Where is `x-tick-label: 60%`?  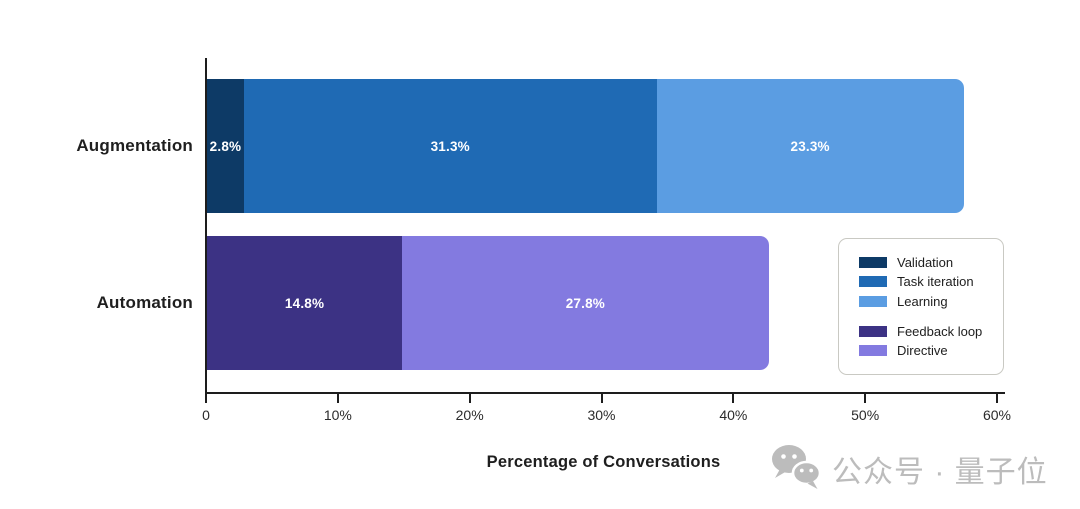
x-tick-label: 60% is located at coordinates (997, 415).